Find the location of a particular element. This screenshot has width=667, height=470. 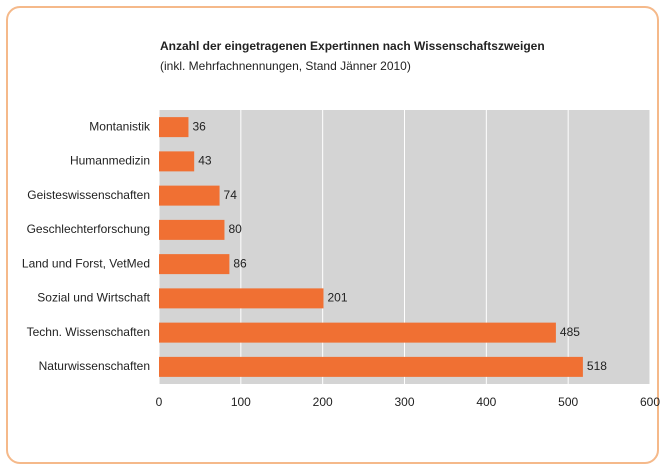

x-tick-label: 100 is located at coordinates (241, 402).